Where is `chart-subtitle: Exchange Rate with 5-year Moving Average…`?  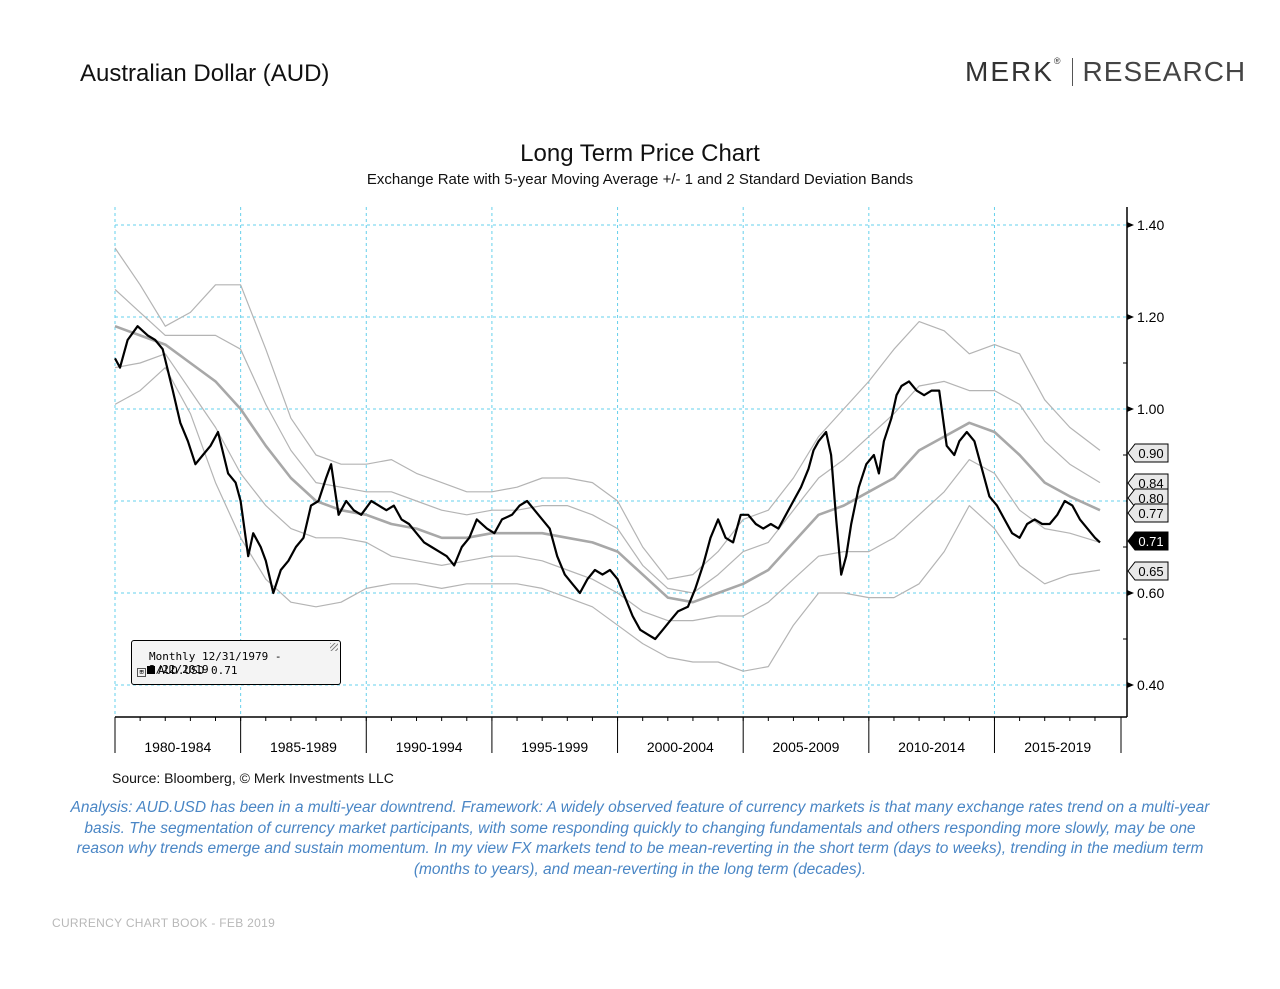
chart-subtitle: Exchange Rate with 5-year Moving Average… is located at coordinates (640, 179).